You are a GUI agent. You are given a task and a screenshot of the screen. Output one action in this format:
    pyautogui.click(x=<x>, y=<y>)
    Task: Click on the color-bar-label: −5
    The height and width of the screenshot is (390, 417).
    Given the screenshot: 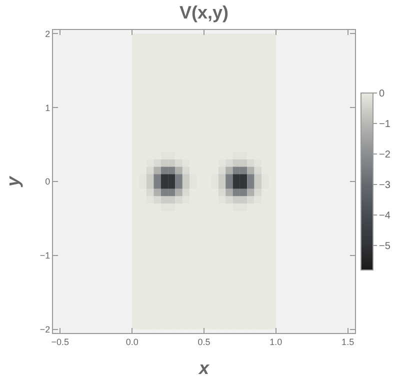 What is the action you would take?
    pyautogui.click(x=385, y=246)
    